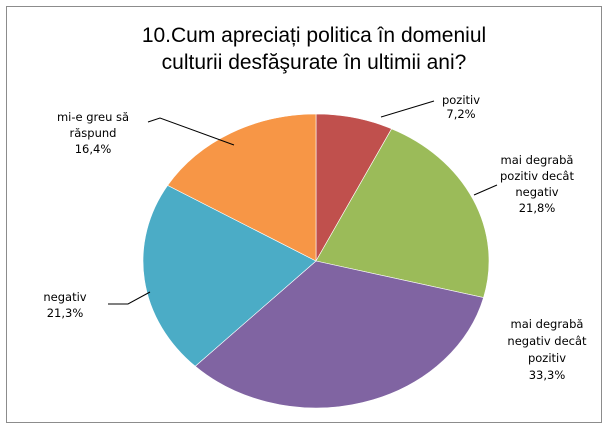 The height and width of the screenshot is (429, 608). Describe the element at coordinates (314, 35) in the screenshot. I see `chart-title-line-1: 10.Cum apreciați politica în domeniul` at that location.